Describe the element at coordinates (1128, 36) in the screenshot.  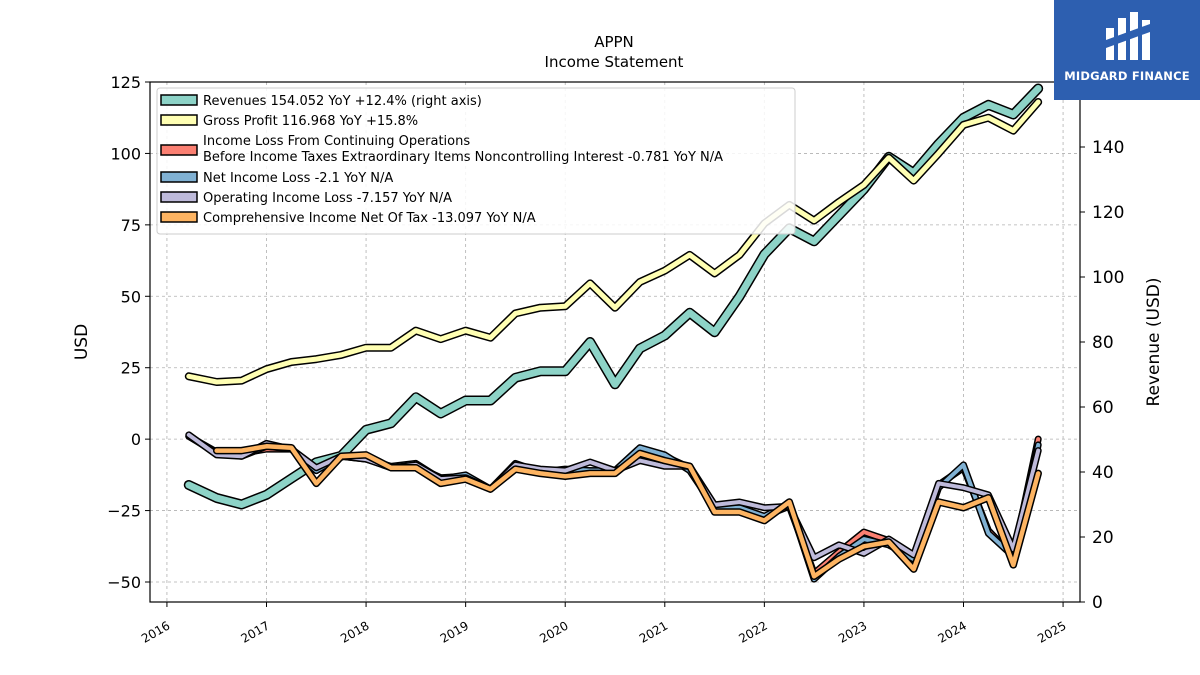
I see `midgard-logo-icon` at that location.